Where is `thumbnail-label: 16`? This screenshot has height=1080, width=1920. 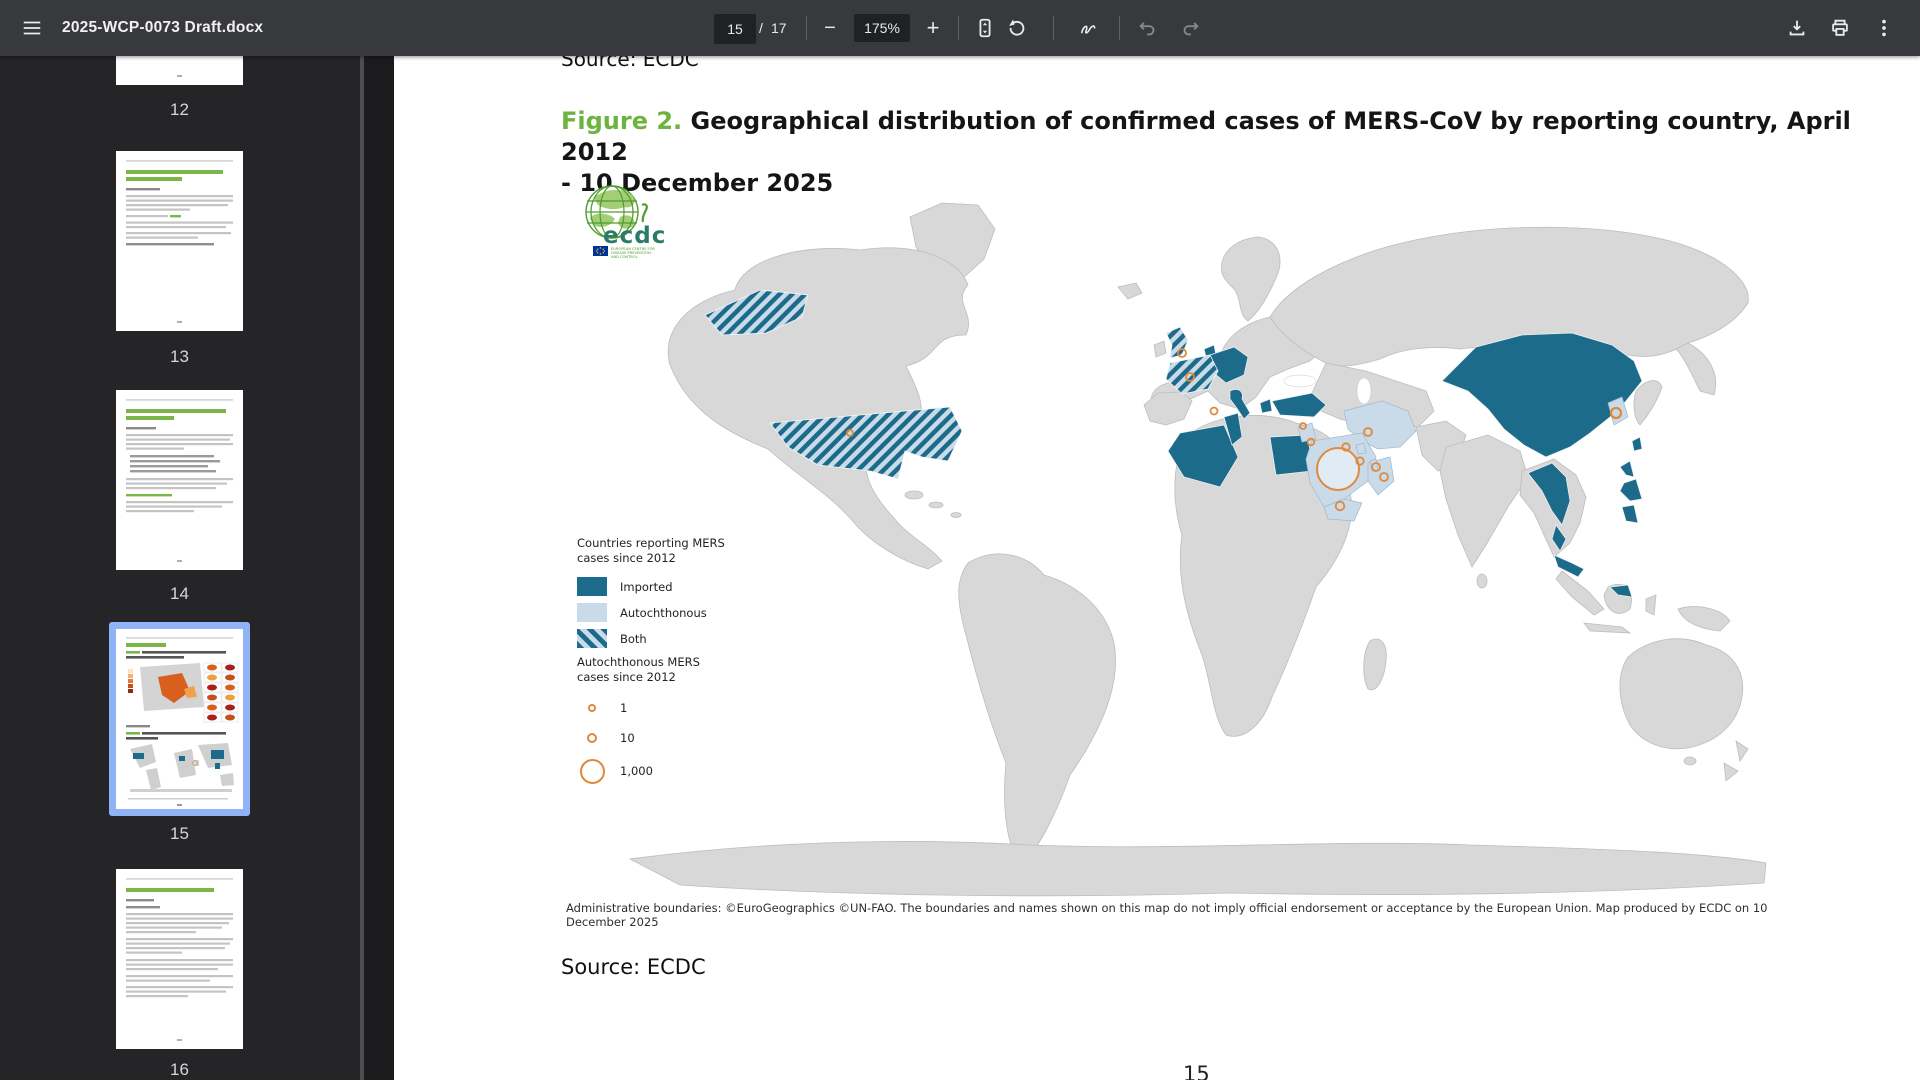
thumbnail-label: 16 is located at coordinates (179, 1069).